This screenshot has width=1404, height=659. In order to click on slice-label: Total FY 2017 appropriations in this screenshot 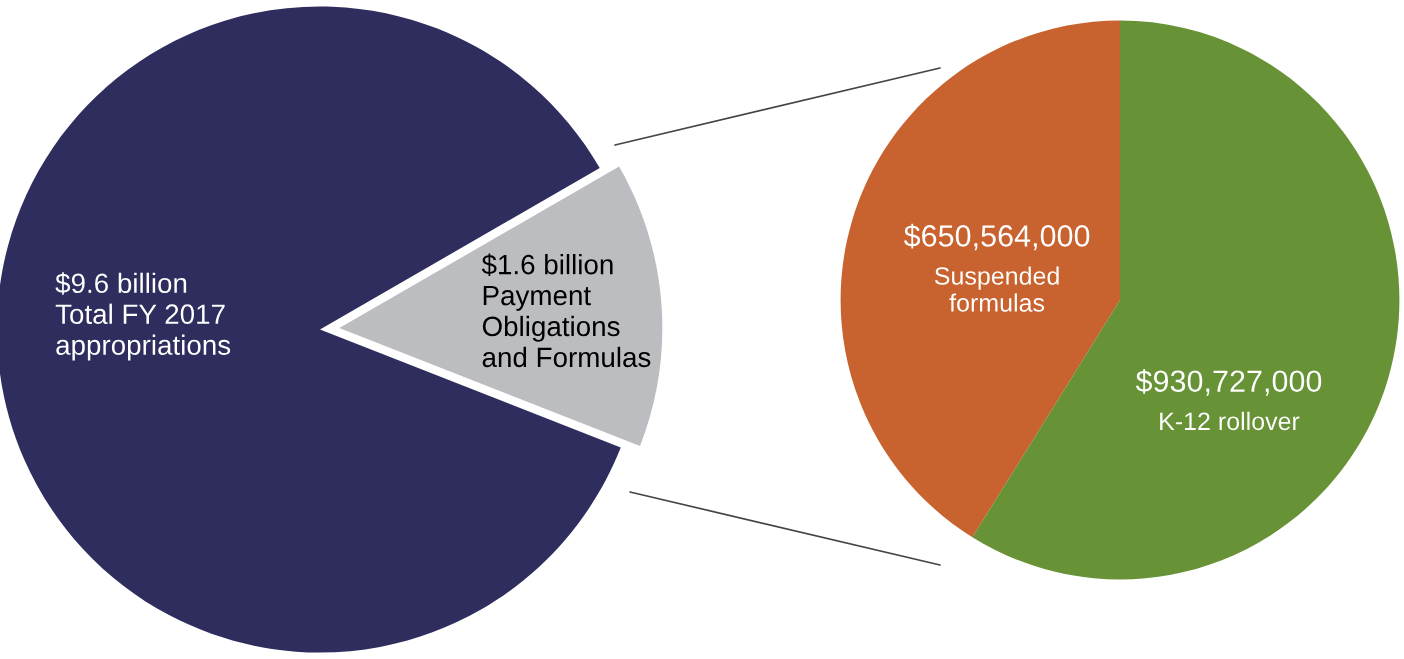, I will do `click(143, 332)`.